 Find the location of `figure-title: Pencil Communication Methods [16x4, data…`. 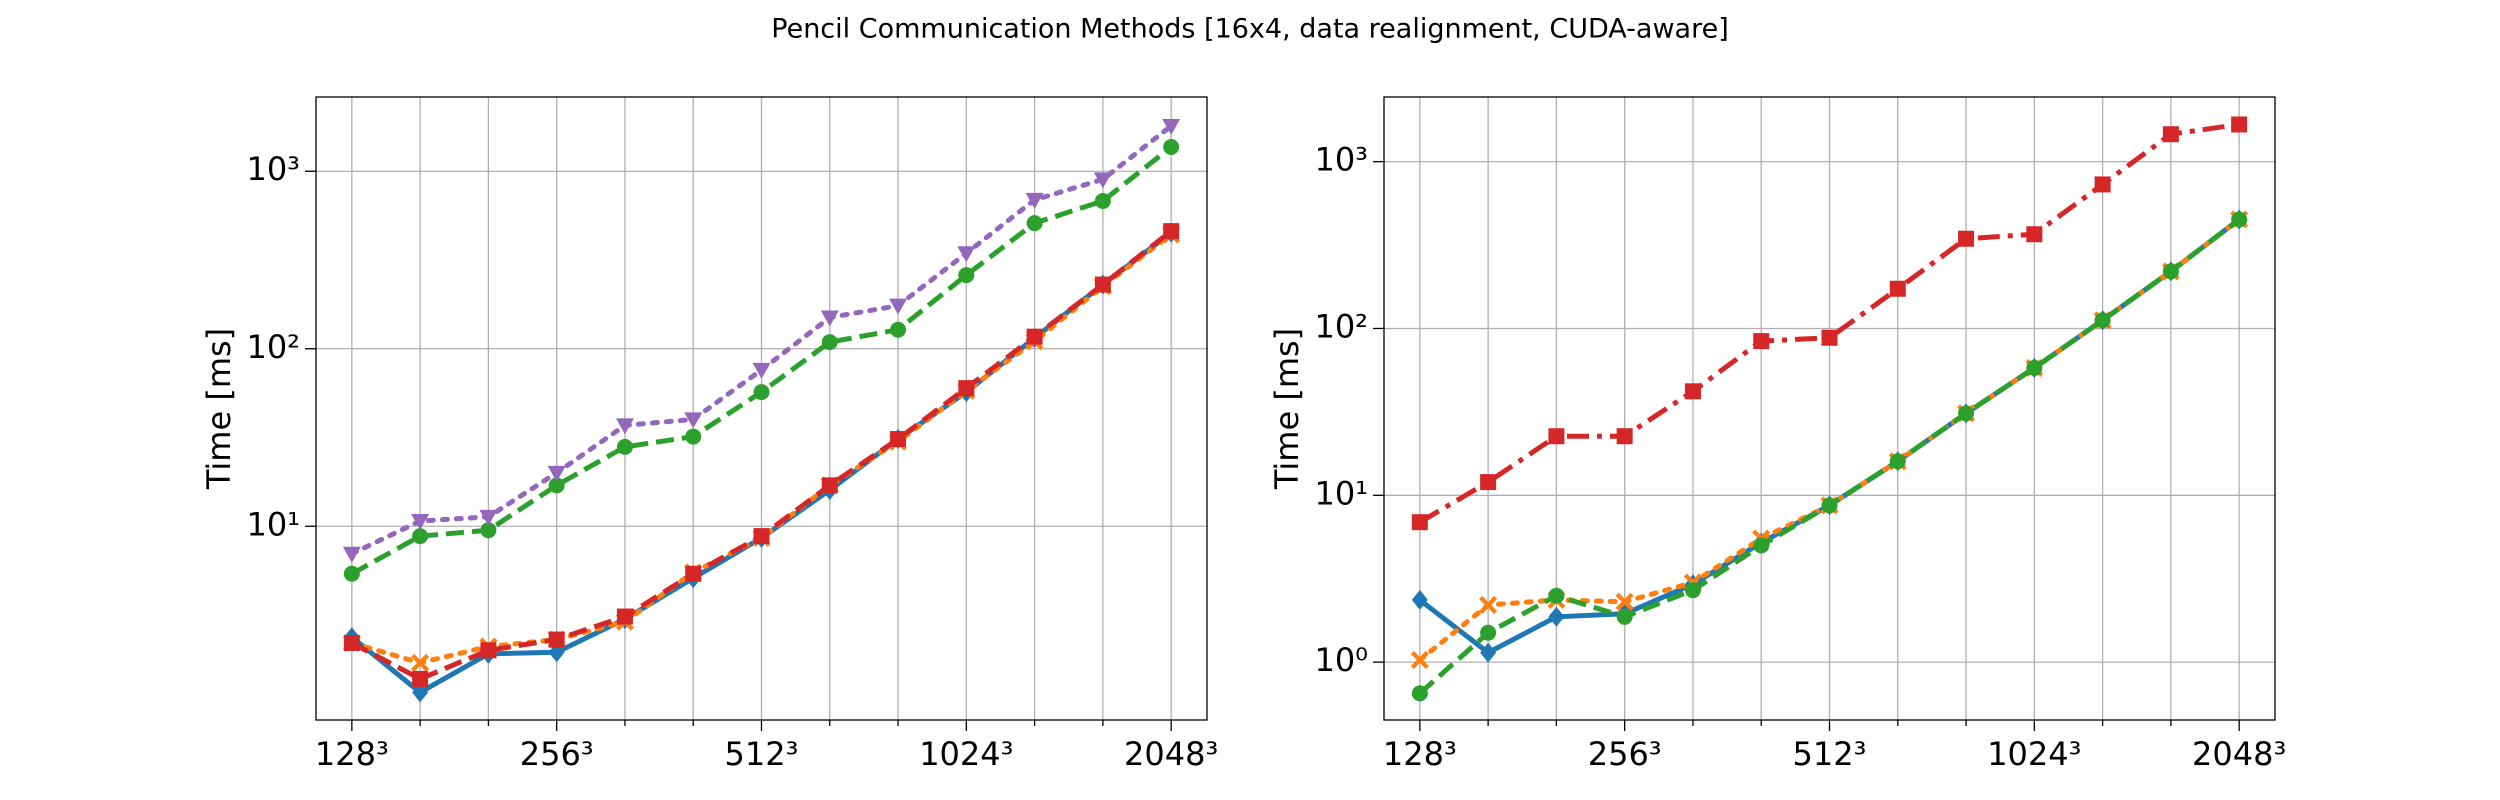

figure-title: Pencil Communication Methods [16x4, data… is located at coordinates (1249, 29).